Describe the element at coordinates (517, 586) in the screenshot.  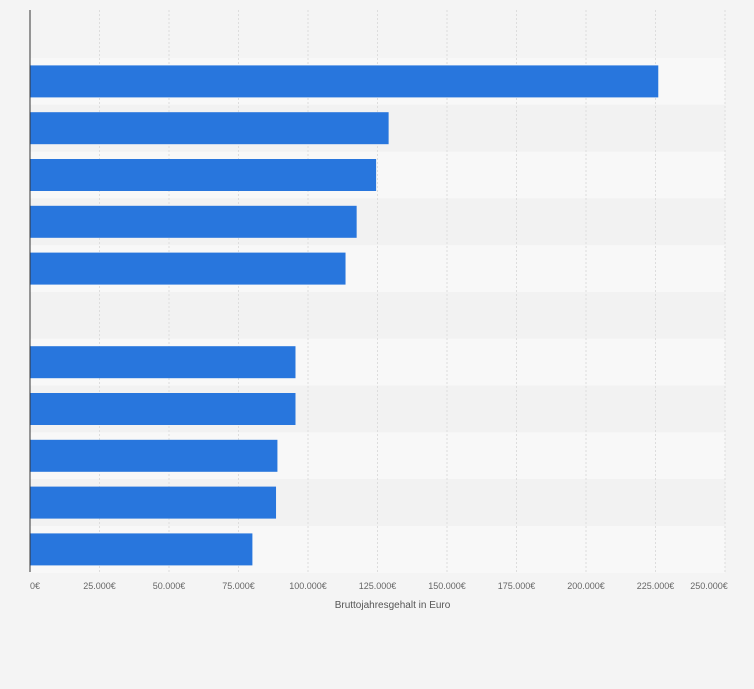
I see `x-tick-label: 175.000€` at that location.